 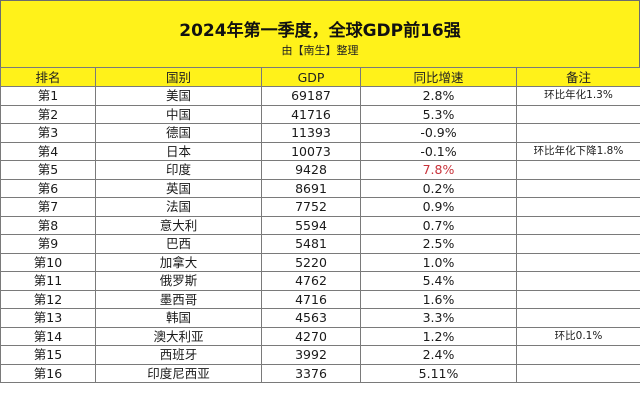 I want to click on cell-growth: 0.2%, so click(x=438, y=188).